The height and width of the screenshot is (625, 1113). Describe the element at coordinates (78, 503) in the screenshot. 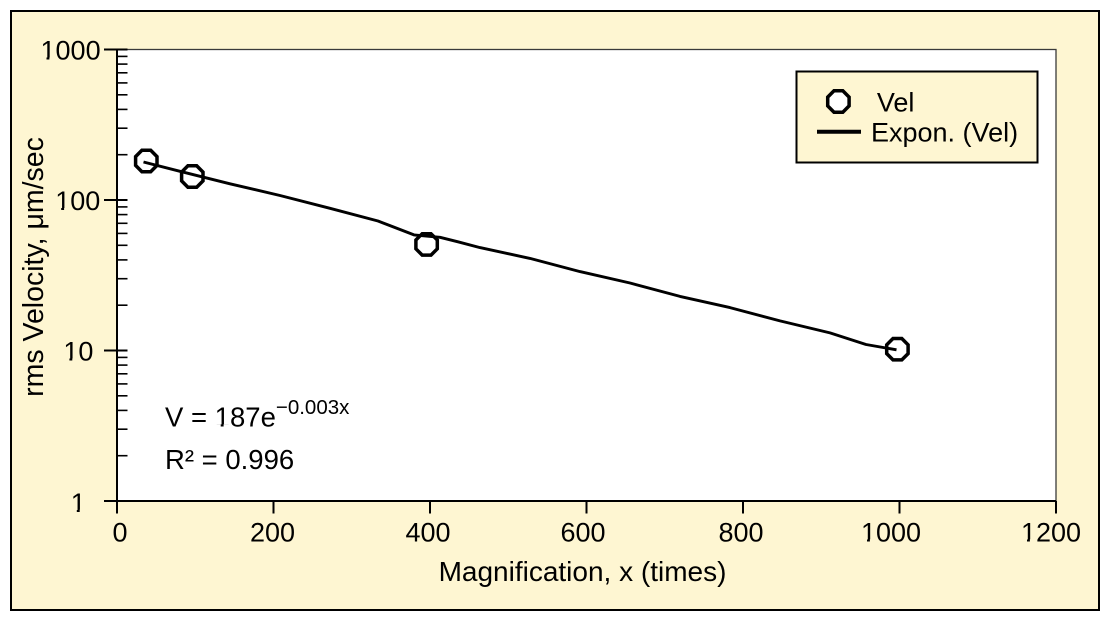

I see `svg-text: 1` at that location.